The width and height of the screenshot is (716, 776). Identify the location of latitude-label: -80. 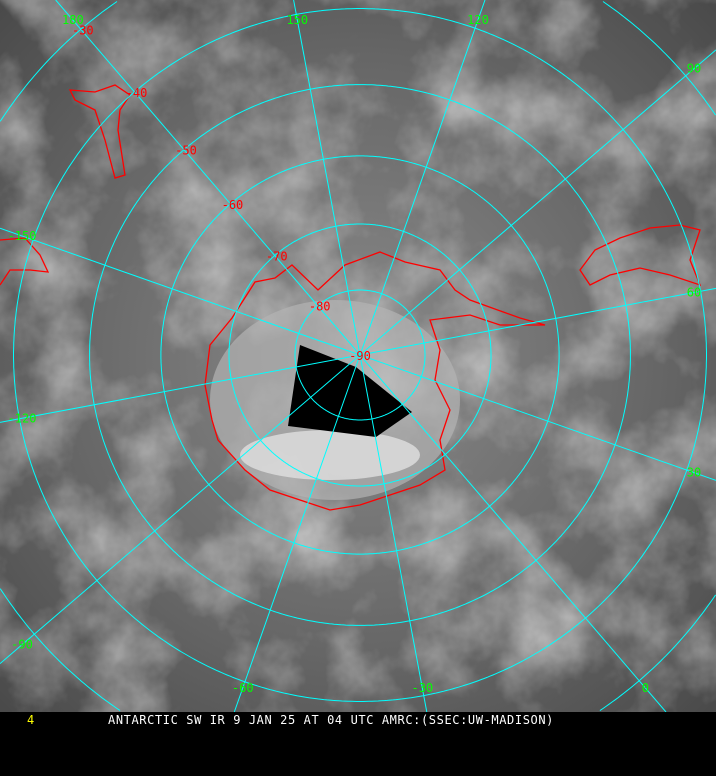
(320, 307).